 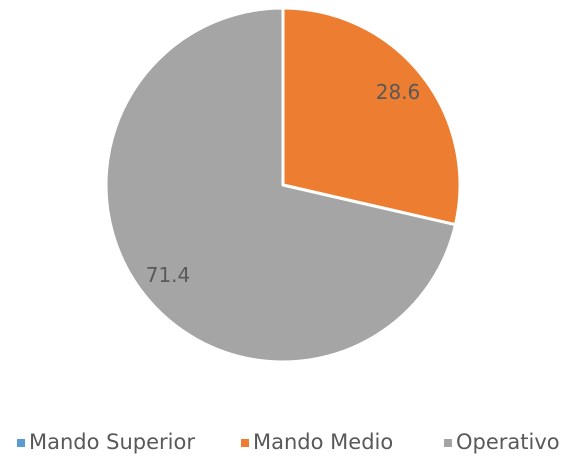 I want to click on legend-label: Operativo, so click(x=508, y=442).